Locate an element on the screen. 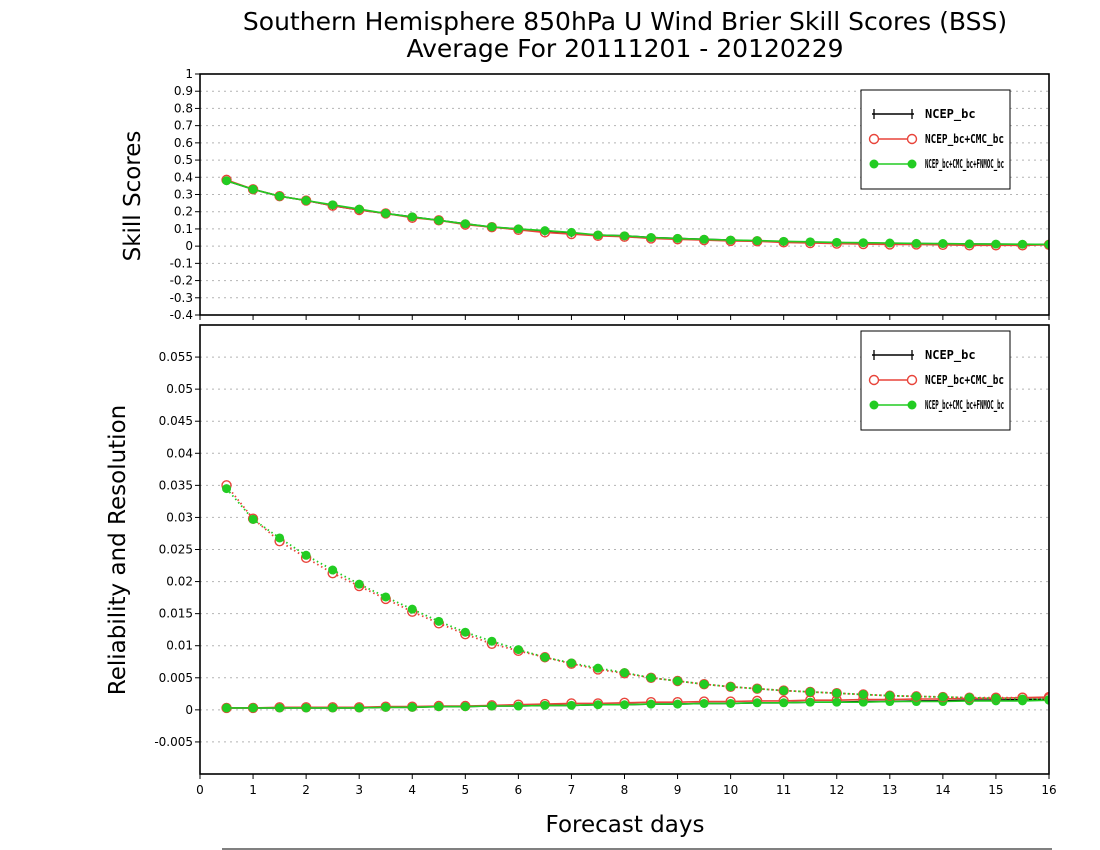 The width and height of the screenshot is (1100, 850). y-tick-label: 0.2 is located at coordinates (183, 212).